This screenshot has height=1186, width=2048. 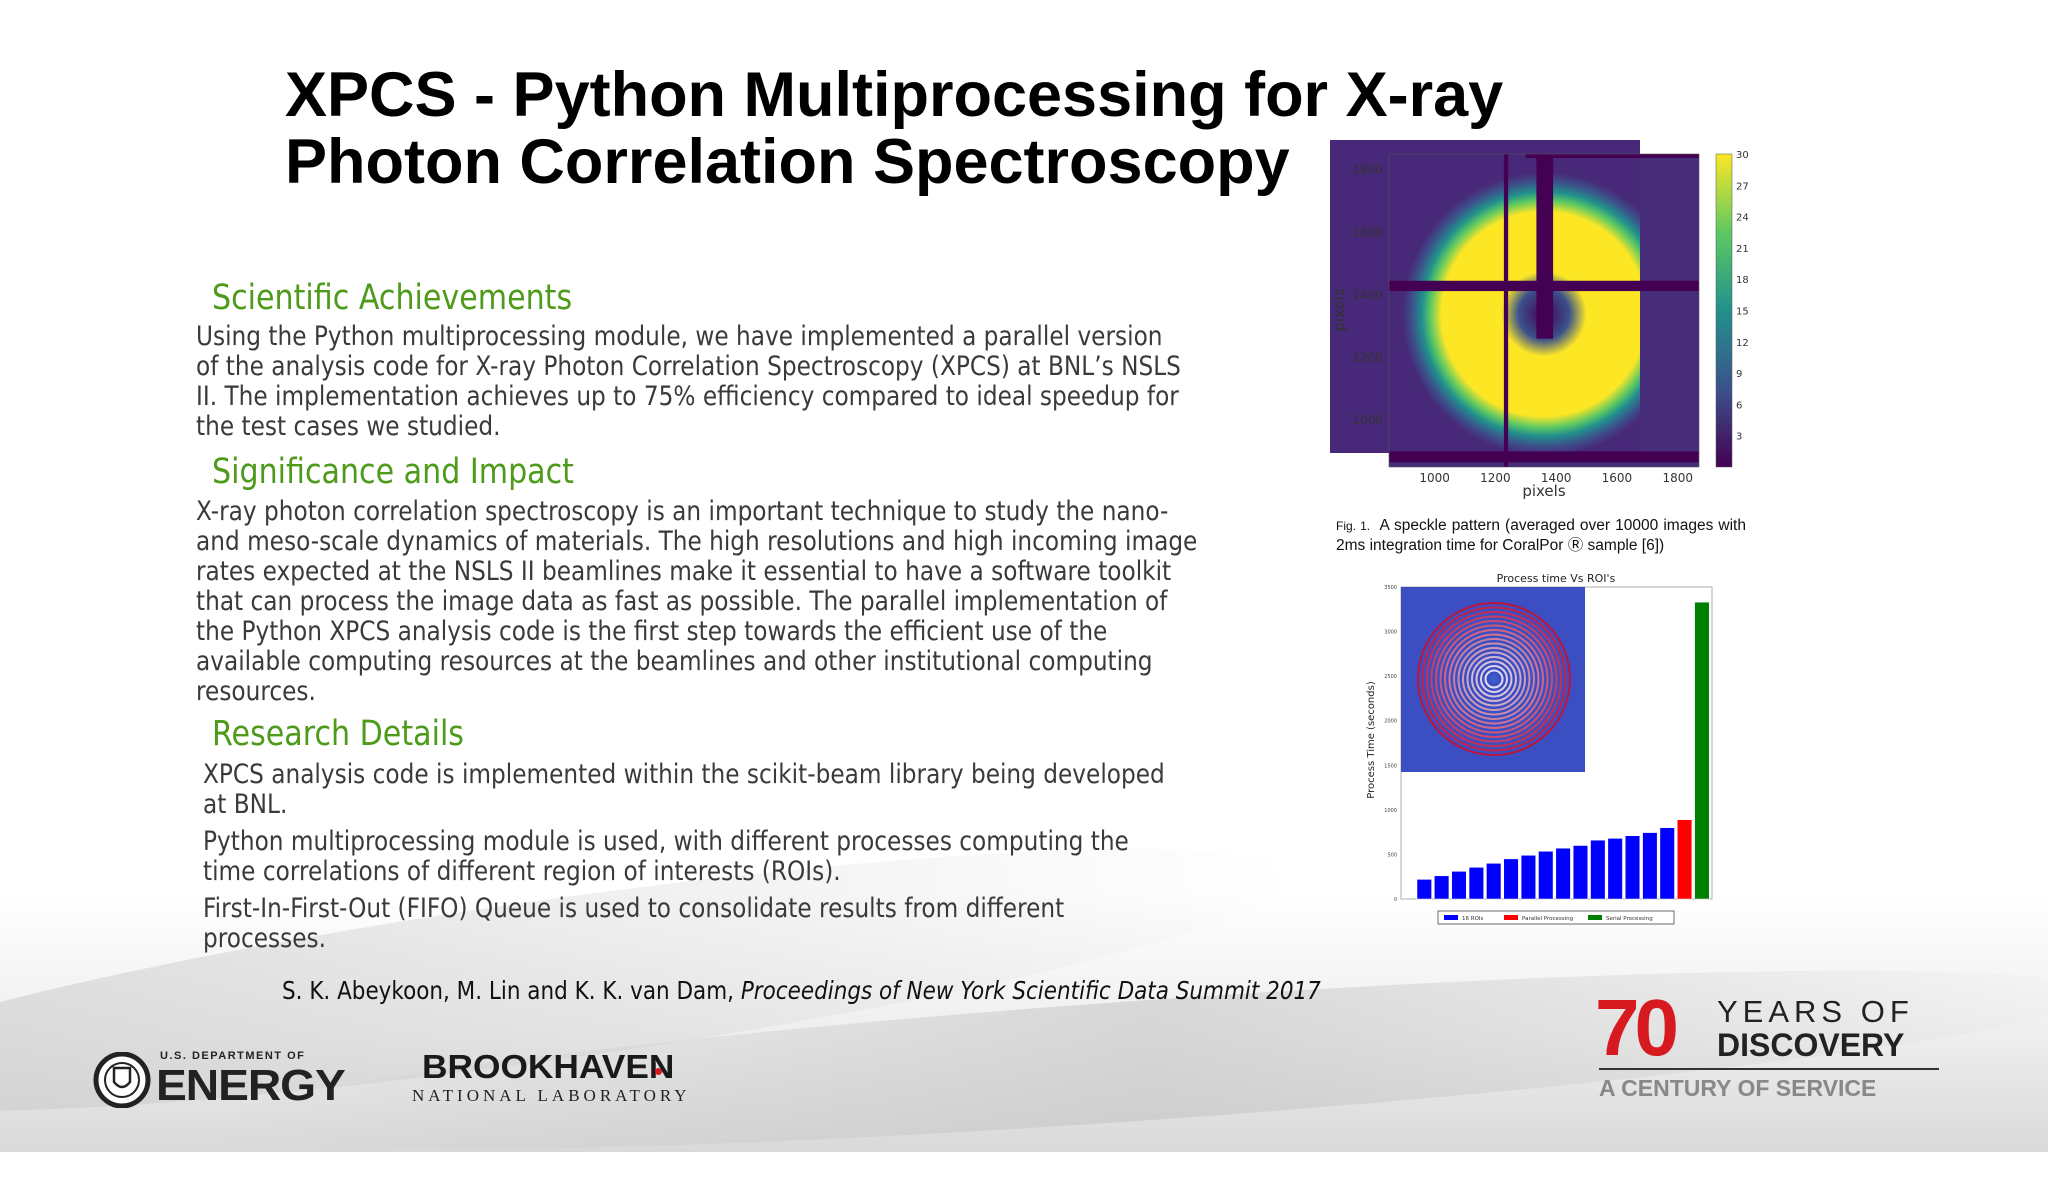 I want to click on anniv-line3: A CENTURY OF SERVICE, so click(x=1738, y=1088).